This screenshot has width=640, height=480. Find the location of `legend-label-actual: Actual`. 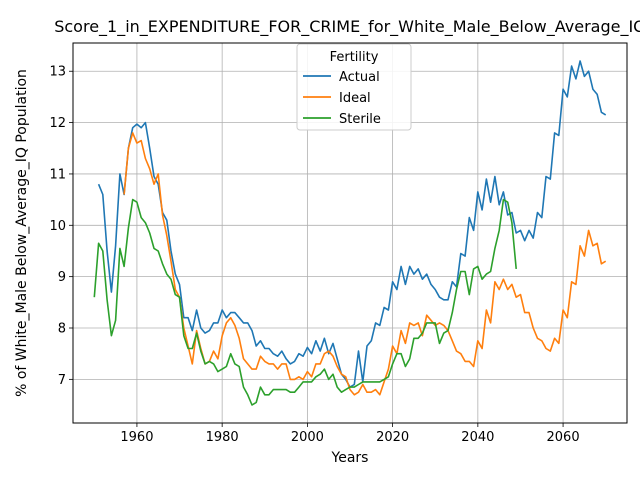

legend-label-actual: Actual is located at coordinates (359, 77).